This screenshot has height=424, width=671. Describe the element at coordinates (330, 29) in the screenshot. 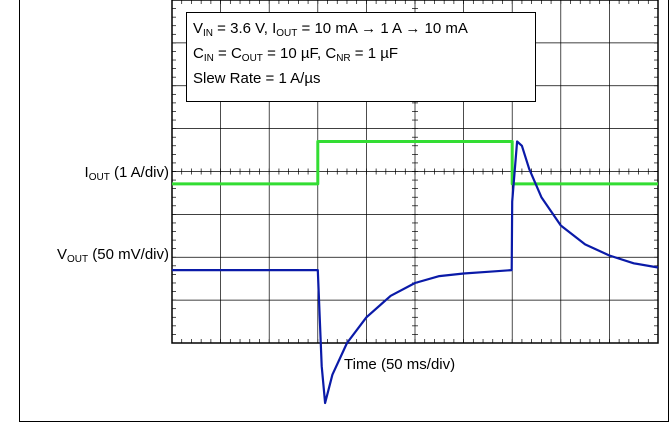

I see `annotation-line-1: VIN = 3.6 V, IOUT = 10 mA → 1 A → 10 mA` at that location.